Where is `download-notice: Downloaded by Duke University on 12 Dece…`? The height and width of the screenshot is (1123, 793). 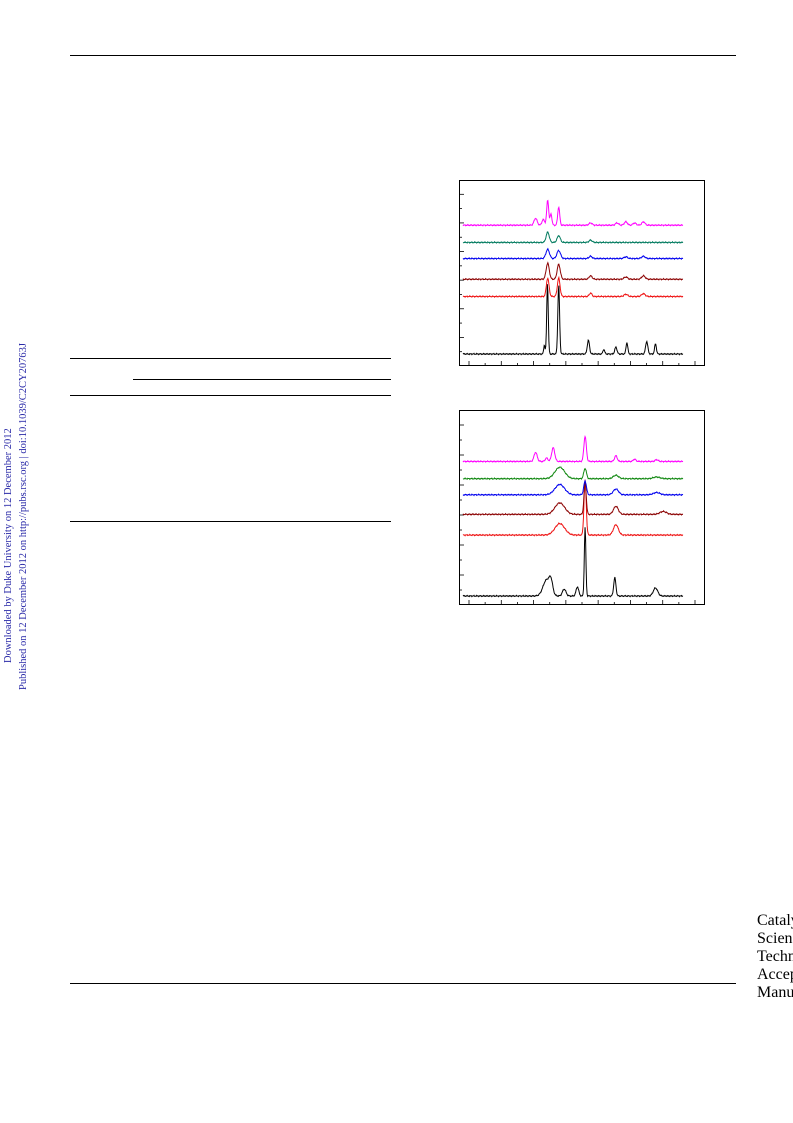
download-notice: Downloaded by Duke University on 12 Dece… is located at coordinates (8, 545).